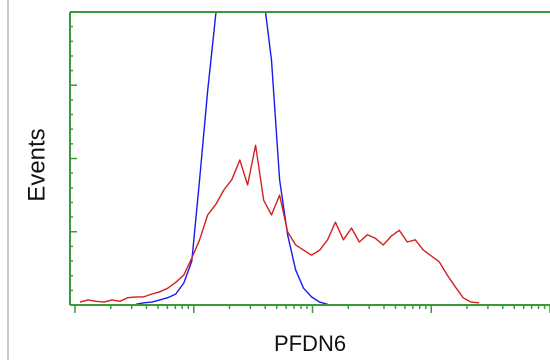  Describe the element at coordinates (310, 343) in the screenshot. I see `x-axis-label: PFDN6` at that location.